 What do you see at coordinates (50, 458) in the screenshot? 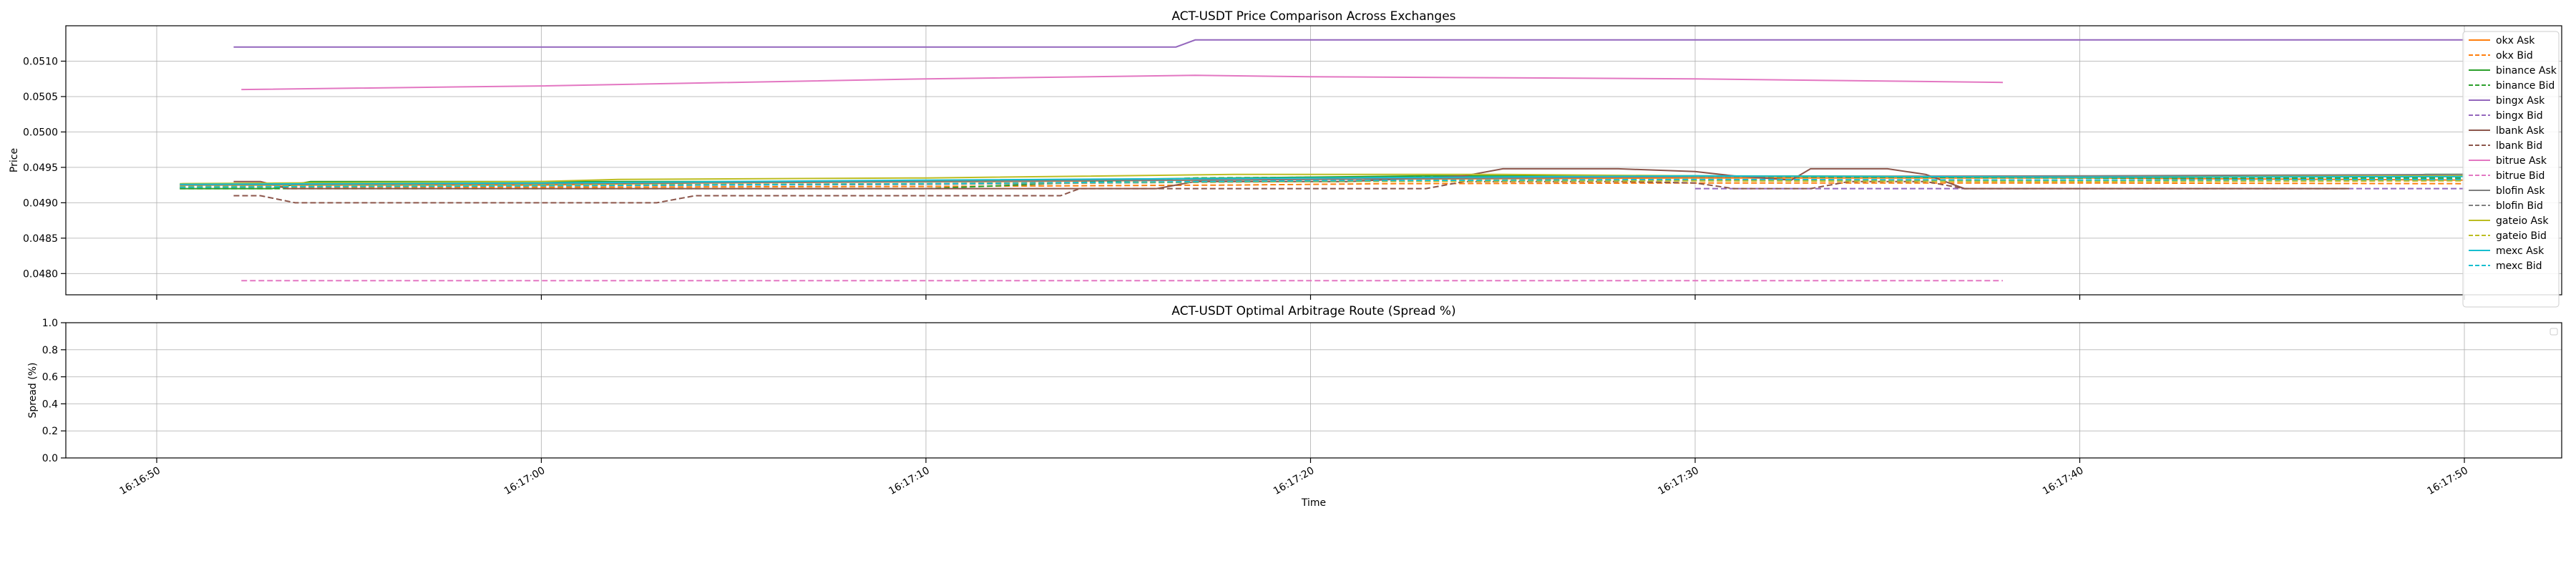
I see `spread-y-tick-label: 0.0` at bounding box center [50, 458].